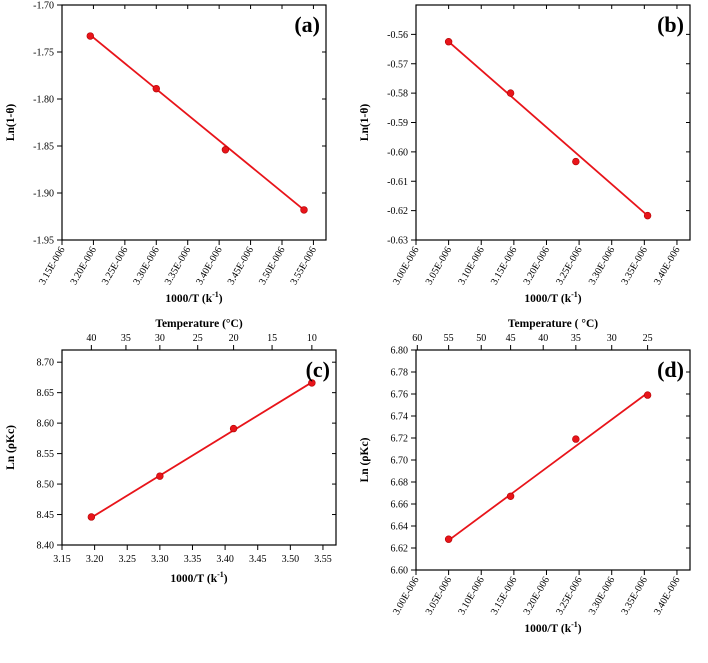 The width and height of the screenshot is (708, 663). Describe the element at coordinates (241, 266) in the screenshot. I see `x-tick-label: 3.45E-006` at that location.